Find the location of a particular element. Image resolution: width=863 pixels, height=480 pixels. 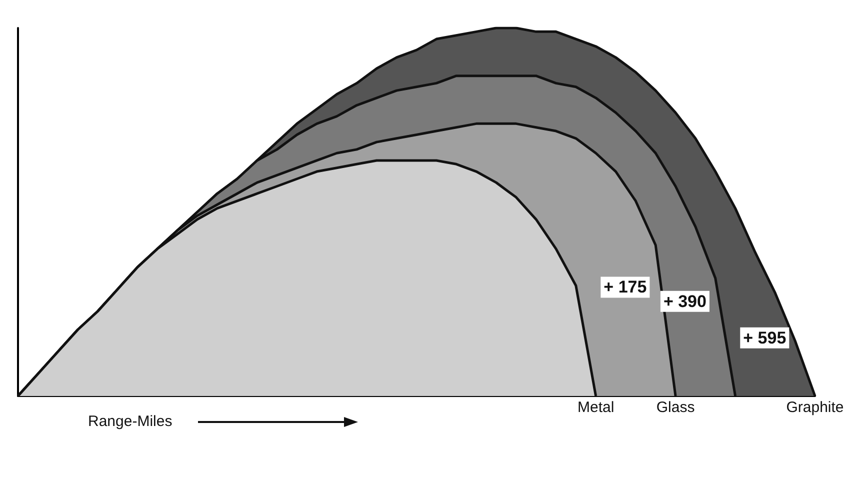

annotation: + 390 is located at coordinates (684, 301).